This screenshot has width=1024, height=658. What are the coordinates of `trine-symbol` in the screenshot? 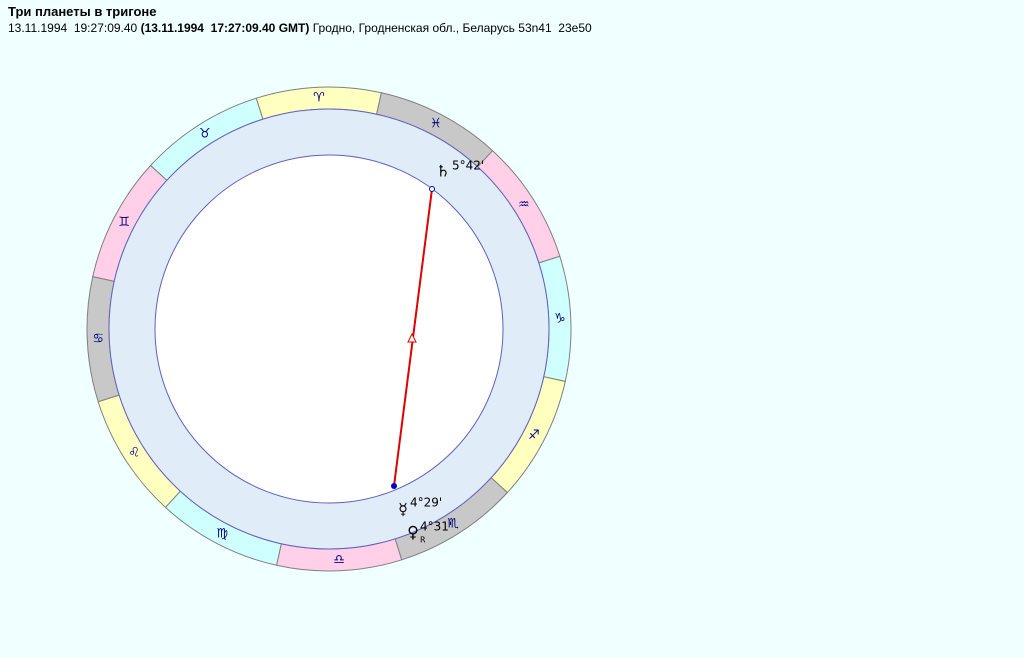 It's located at (412, 337).